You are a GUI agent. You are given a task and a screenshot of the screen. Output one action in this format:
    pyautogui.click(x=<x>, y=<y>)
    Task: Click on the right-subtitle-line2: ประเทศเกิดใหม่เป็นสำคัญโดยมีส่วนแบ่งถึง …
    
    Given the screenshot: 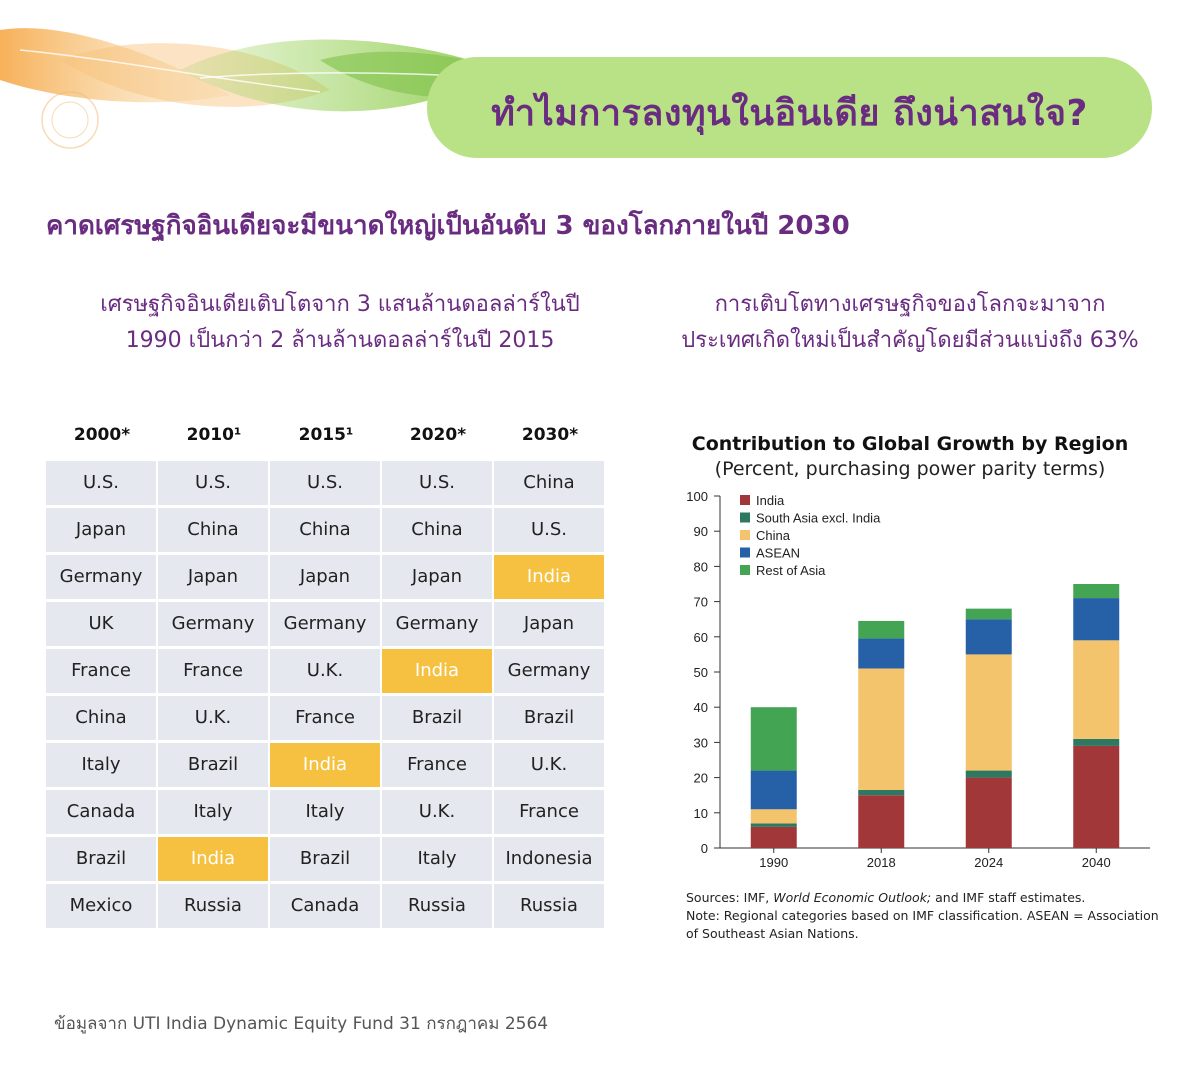 What is the action you would take?
    pyautogui.click(x=910, y=340)
    